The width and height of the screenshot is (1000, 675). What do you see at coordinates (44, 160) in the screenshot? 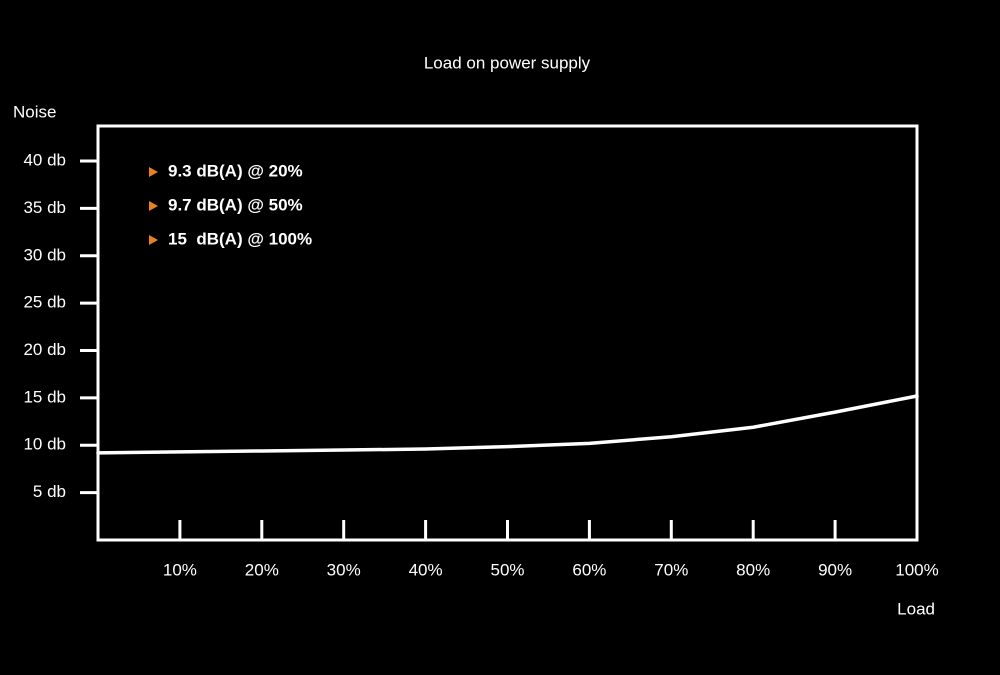
I see `y-tick-label: 40 db` at bounding box center [44, 160].